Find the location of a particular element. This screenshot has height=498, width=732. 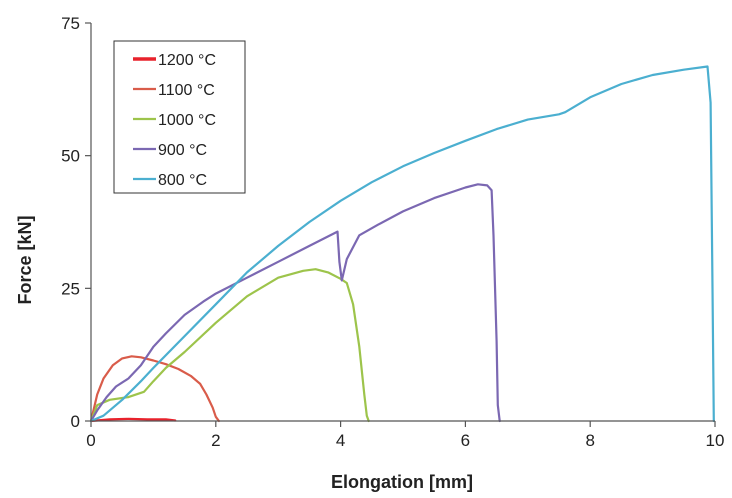

legend-label: 900 °C is located at coordinates (182, 150).